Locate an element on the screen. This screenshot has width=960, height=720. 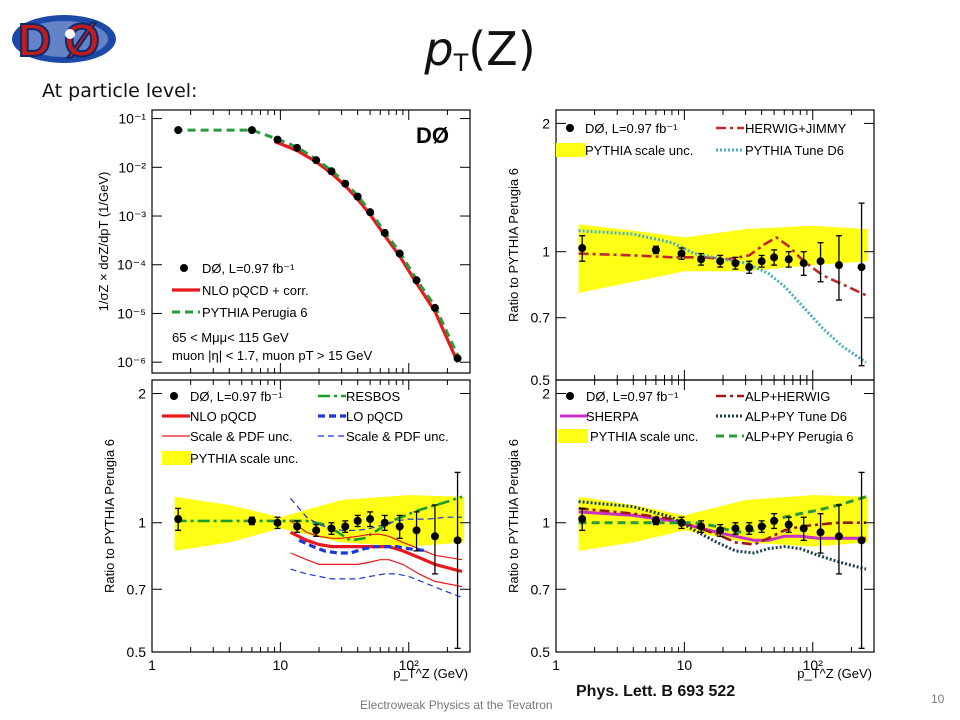
y-axis-label: 1/σZ × dσZ/dpT (1/GeV) is located at coordinates (103, 242).